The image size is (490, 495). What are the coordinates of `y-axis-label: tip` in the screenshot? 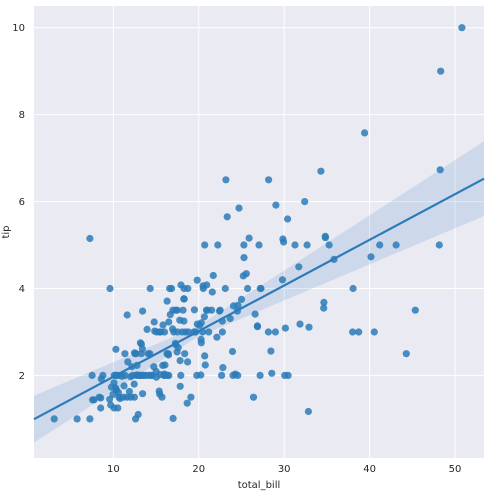 It's located at (6, 231).